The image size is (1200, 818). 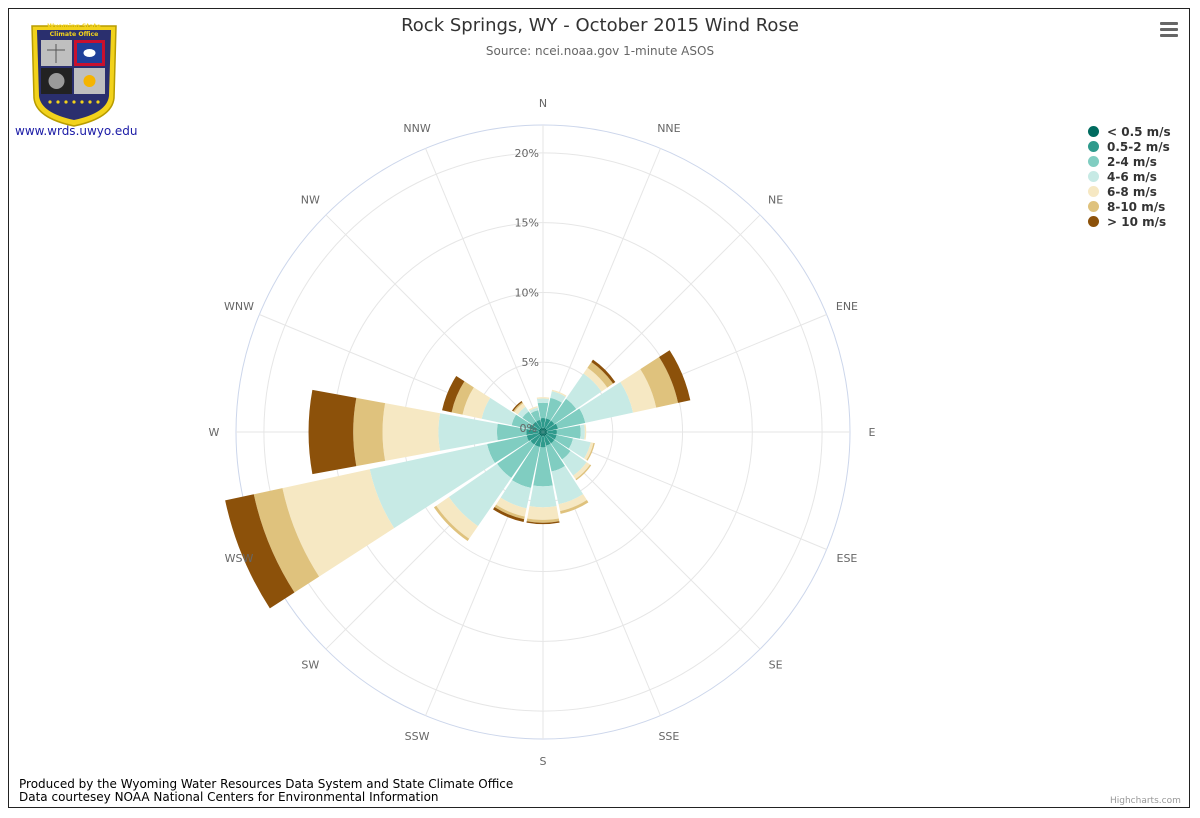 What do you see at coordinates (1129, 191) in the screenshot?
I see `legend-item: 6-8 m/s` at bounding box center [1129, 191].